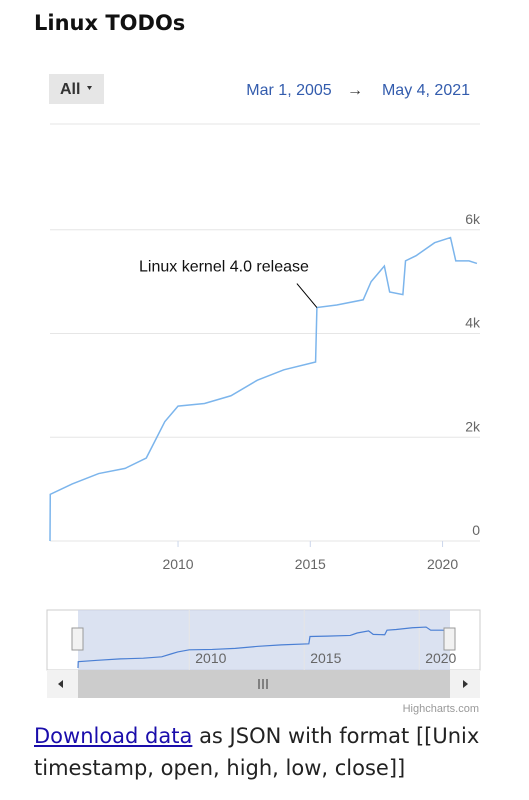  What do you see at coordinates (442, 564) in the screenshot?
I see `x-tick-label: 2020` at bounding box center [442, 564].